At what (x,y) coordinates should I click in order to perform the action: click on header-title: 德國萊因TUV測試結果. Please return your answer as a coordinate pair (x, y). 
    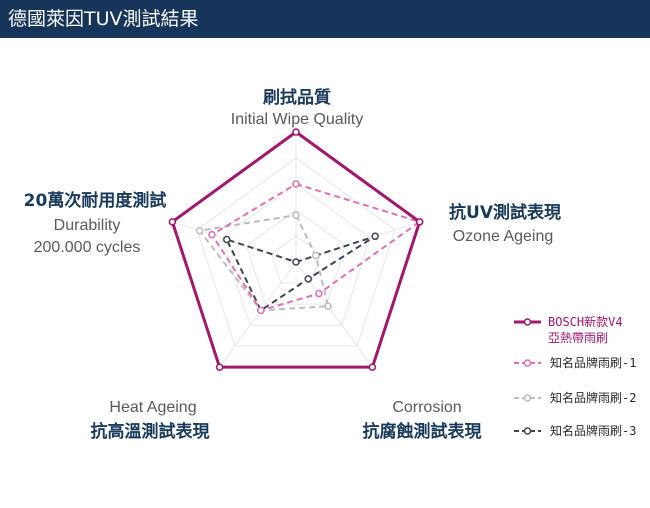
    Looking at the image, I should click on (103, 19).